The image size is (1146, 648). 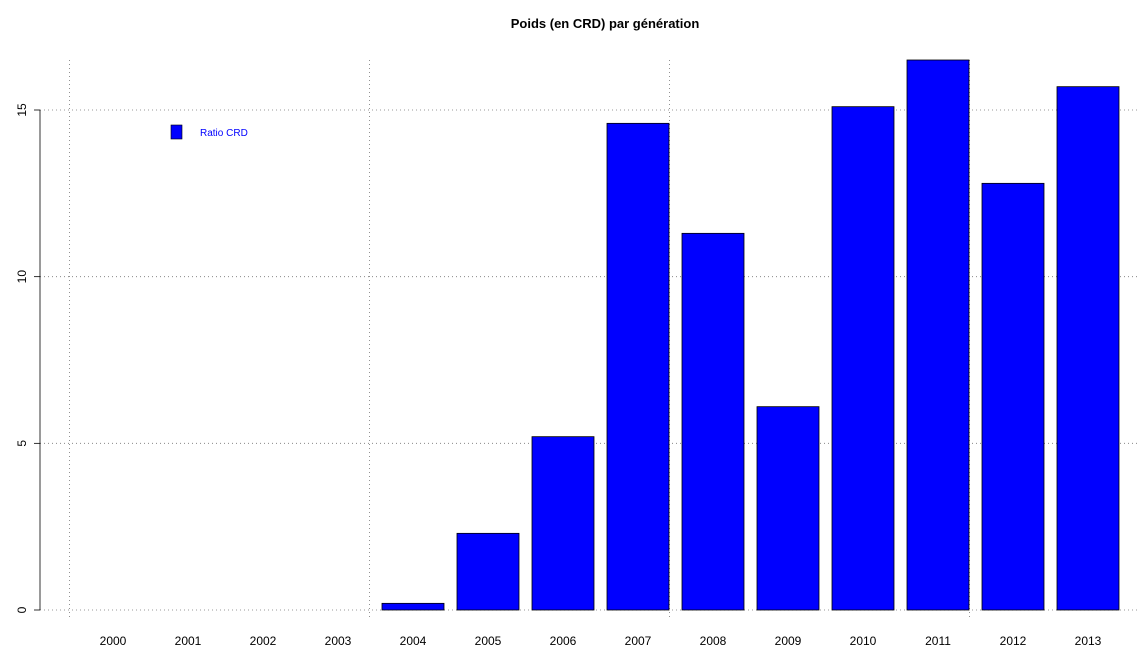 What do you see at coordinates (263, 641) in the screenshot?
I see `x-tick-label: 2002` at bounding box center [263, 641].